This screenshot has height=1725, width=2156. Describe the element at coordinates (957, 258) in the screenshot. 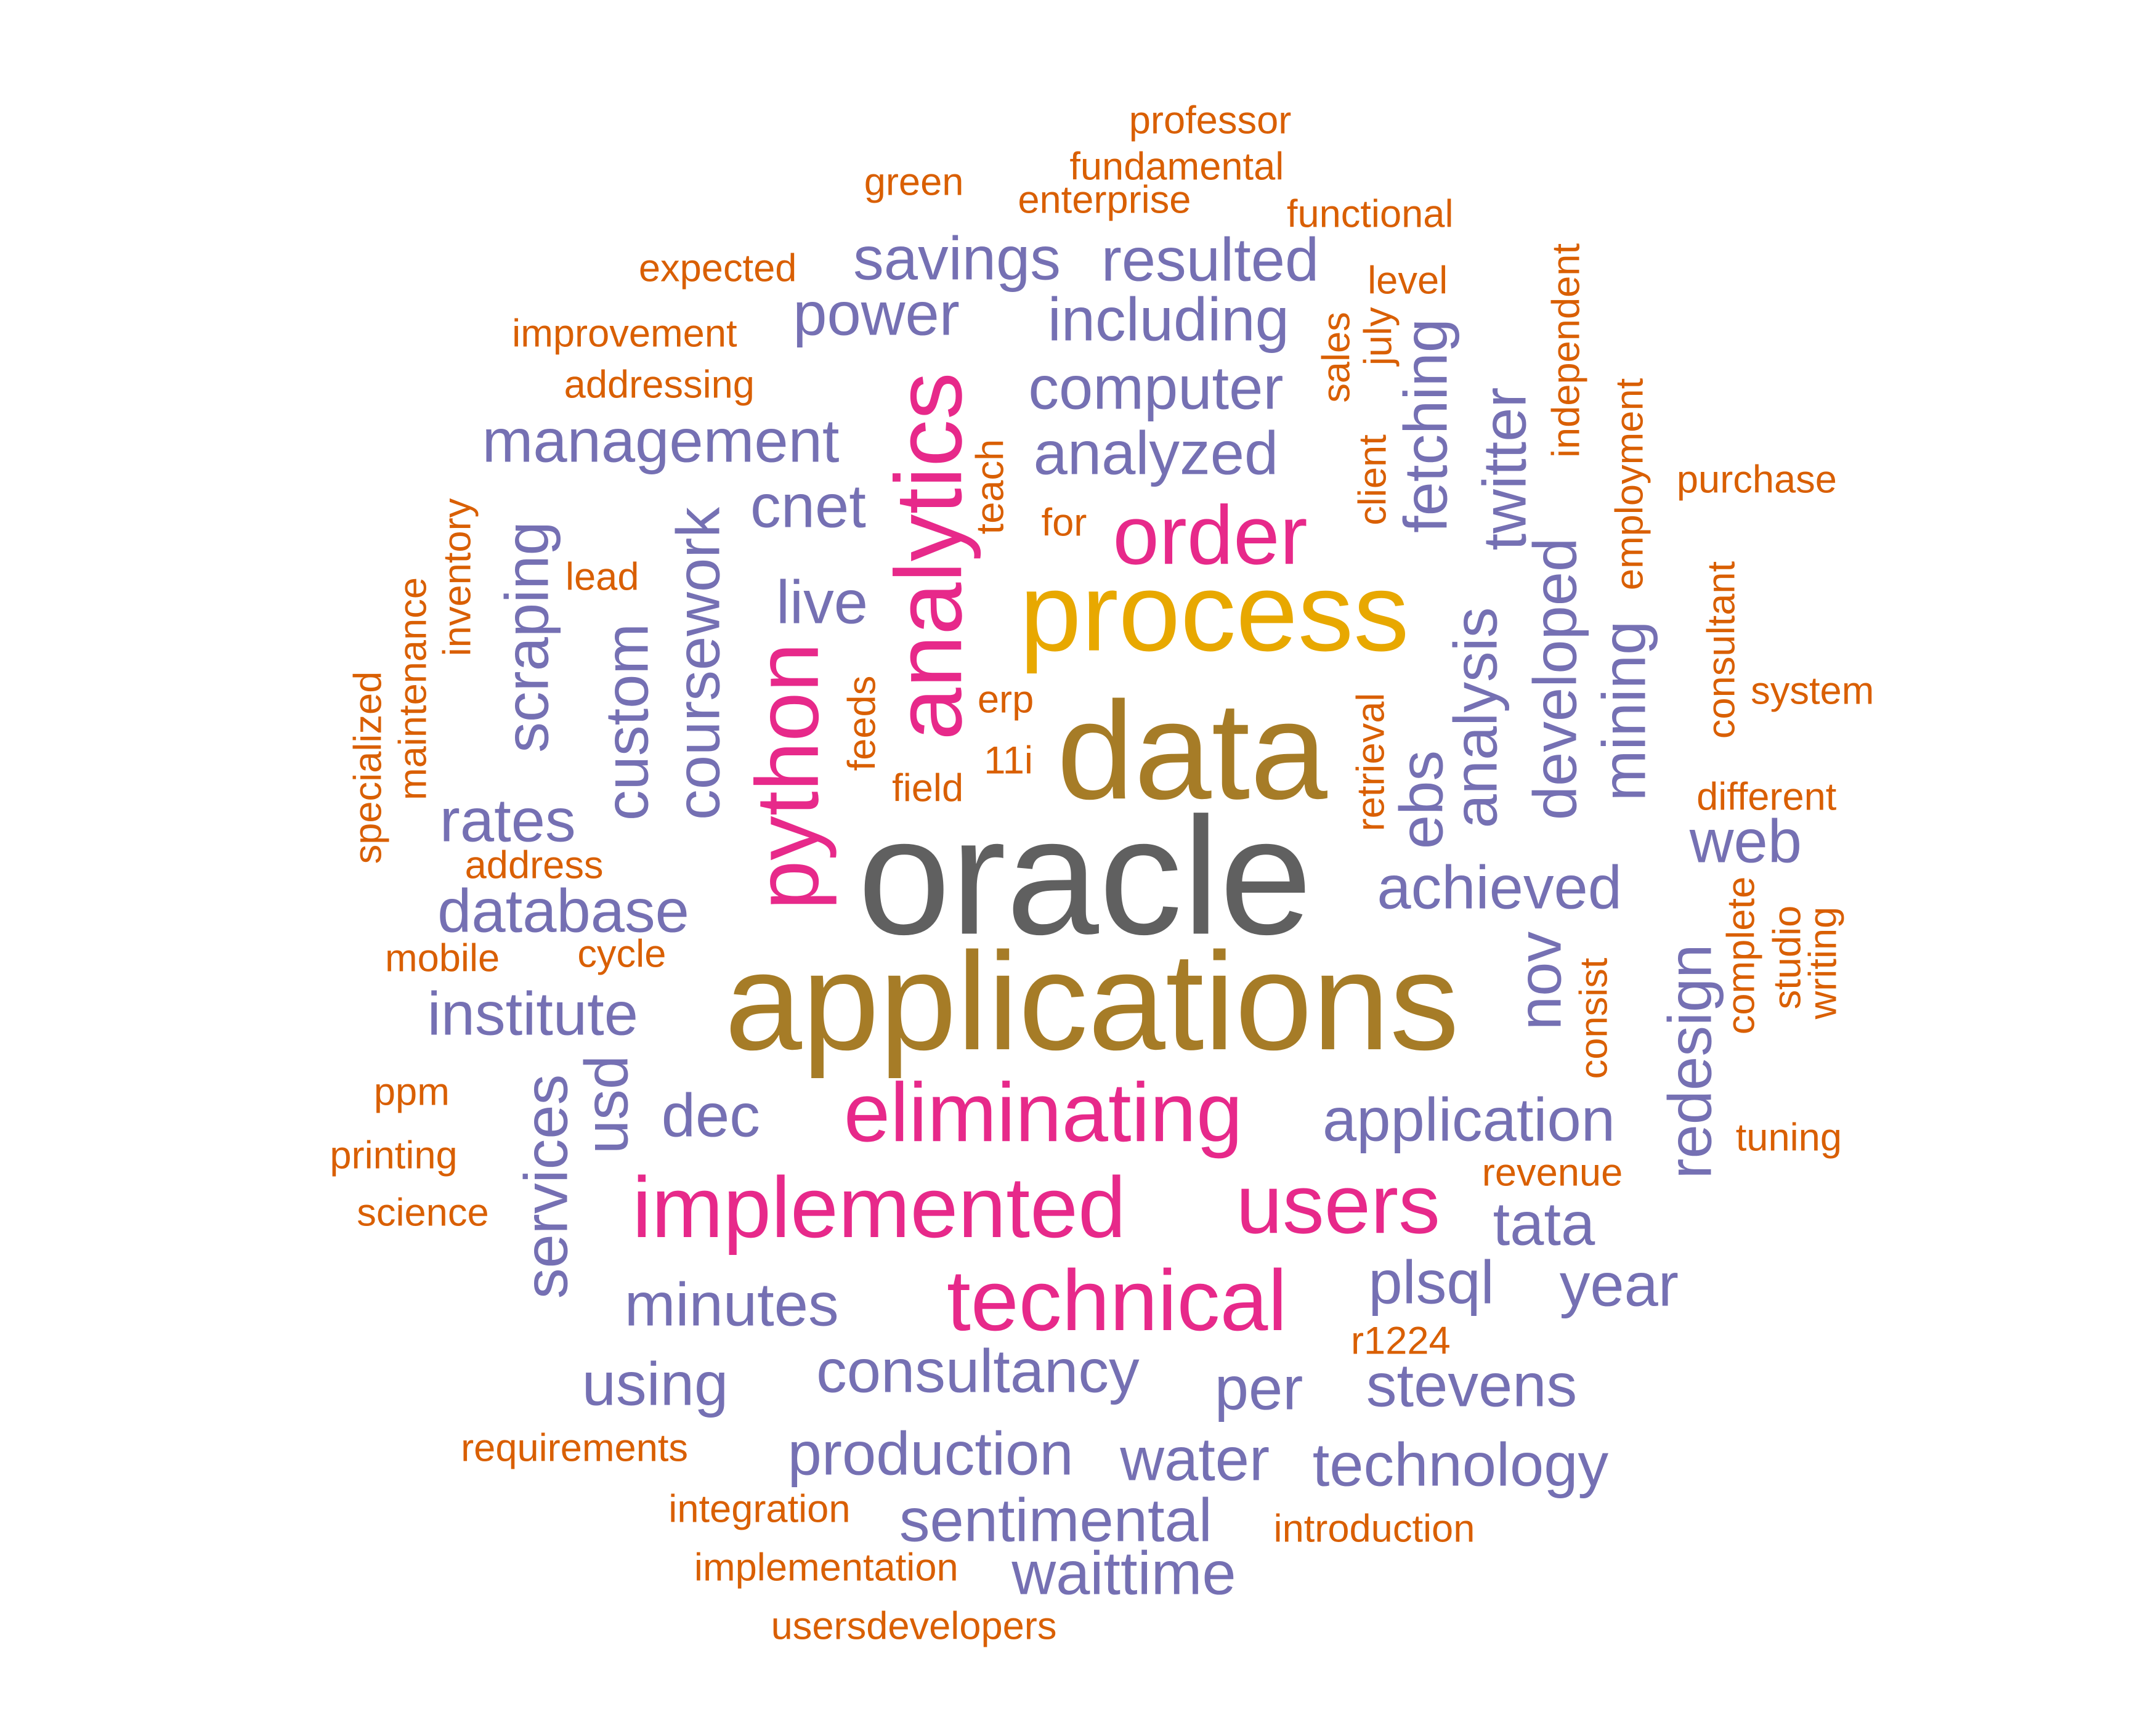

I see `word-savings: savings` at that location.